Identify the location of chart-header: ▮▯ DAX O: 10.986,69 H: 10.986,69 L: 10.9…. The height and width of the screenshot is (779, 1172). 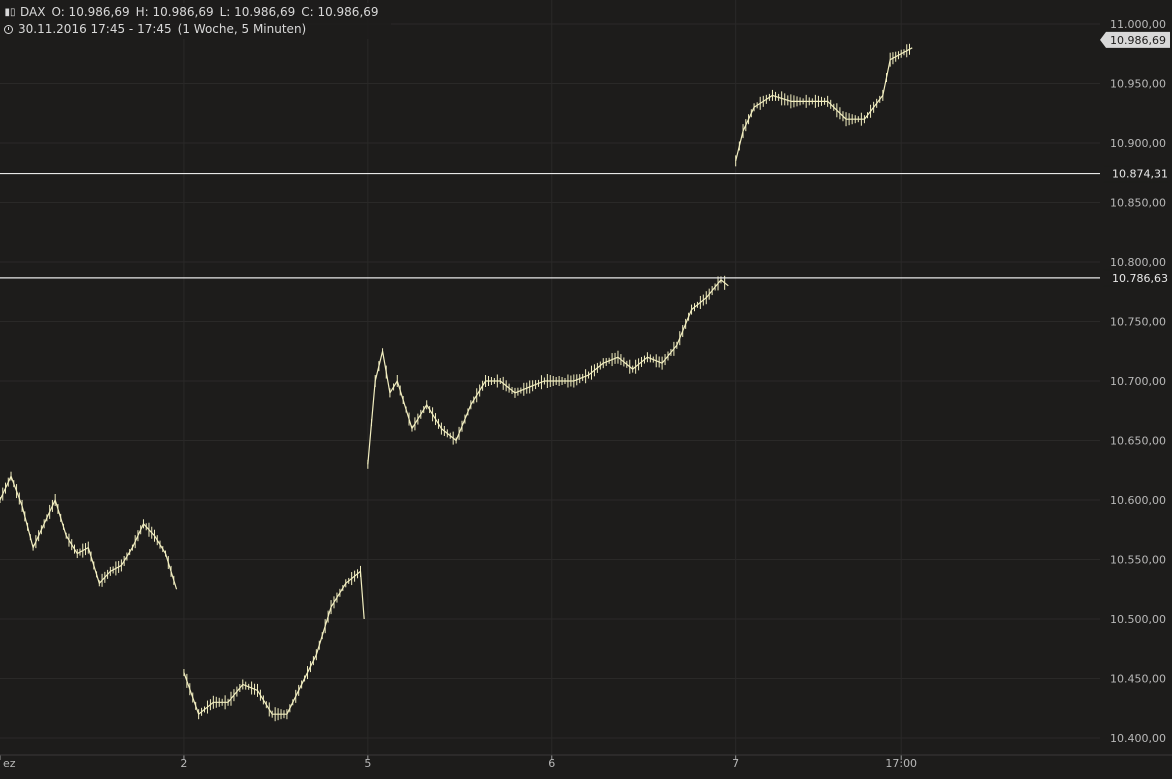
(195, 21).